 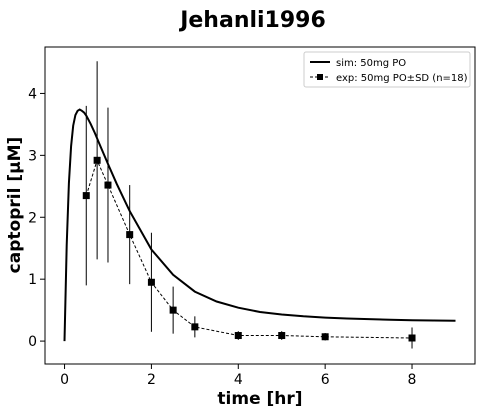 What do you see at coordinates (259, 399) in the screenshot?
I see `x-axis-label: time [hr]` at bounding box center [259, 399].